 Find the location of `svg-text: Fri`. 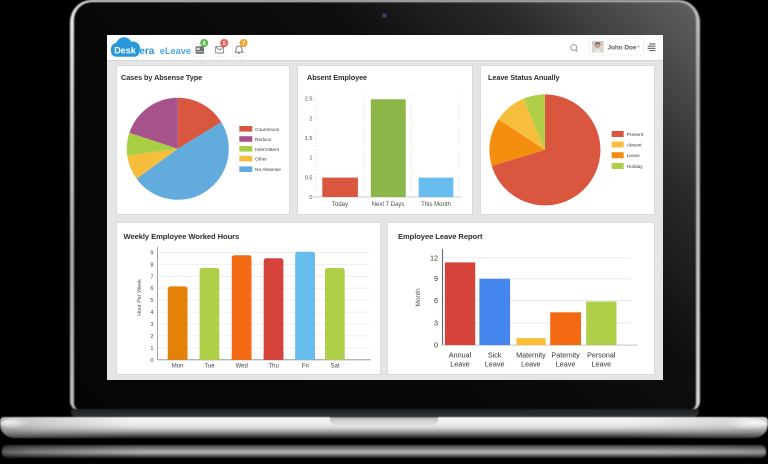

svg-text: Fri is located at coordinates (304, 367).